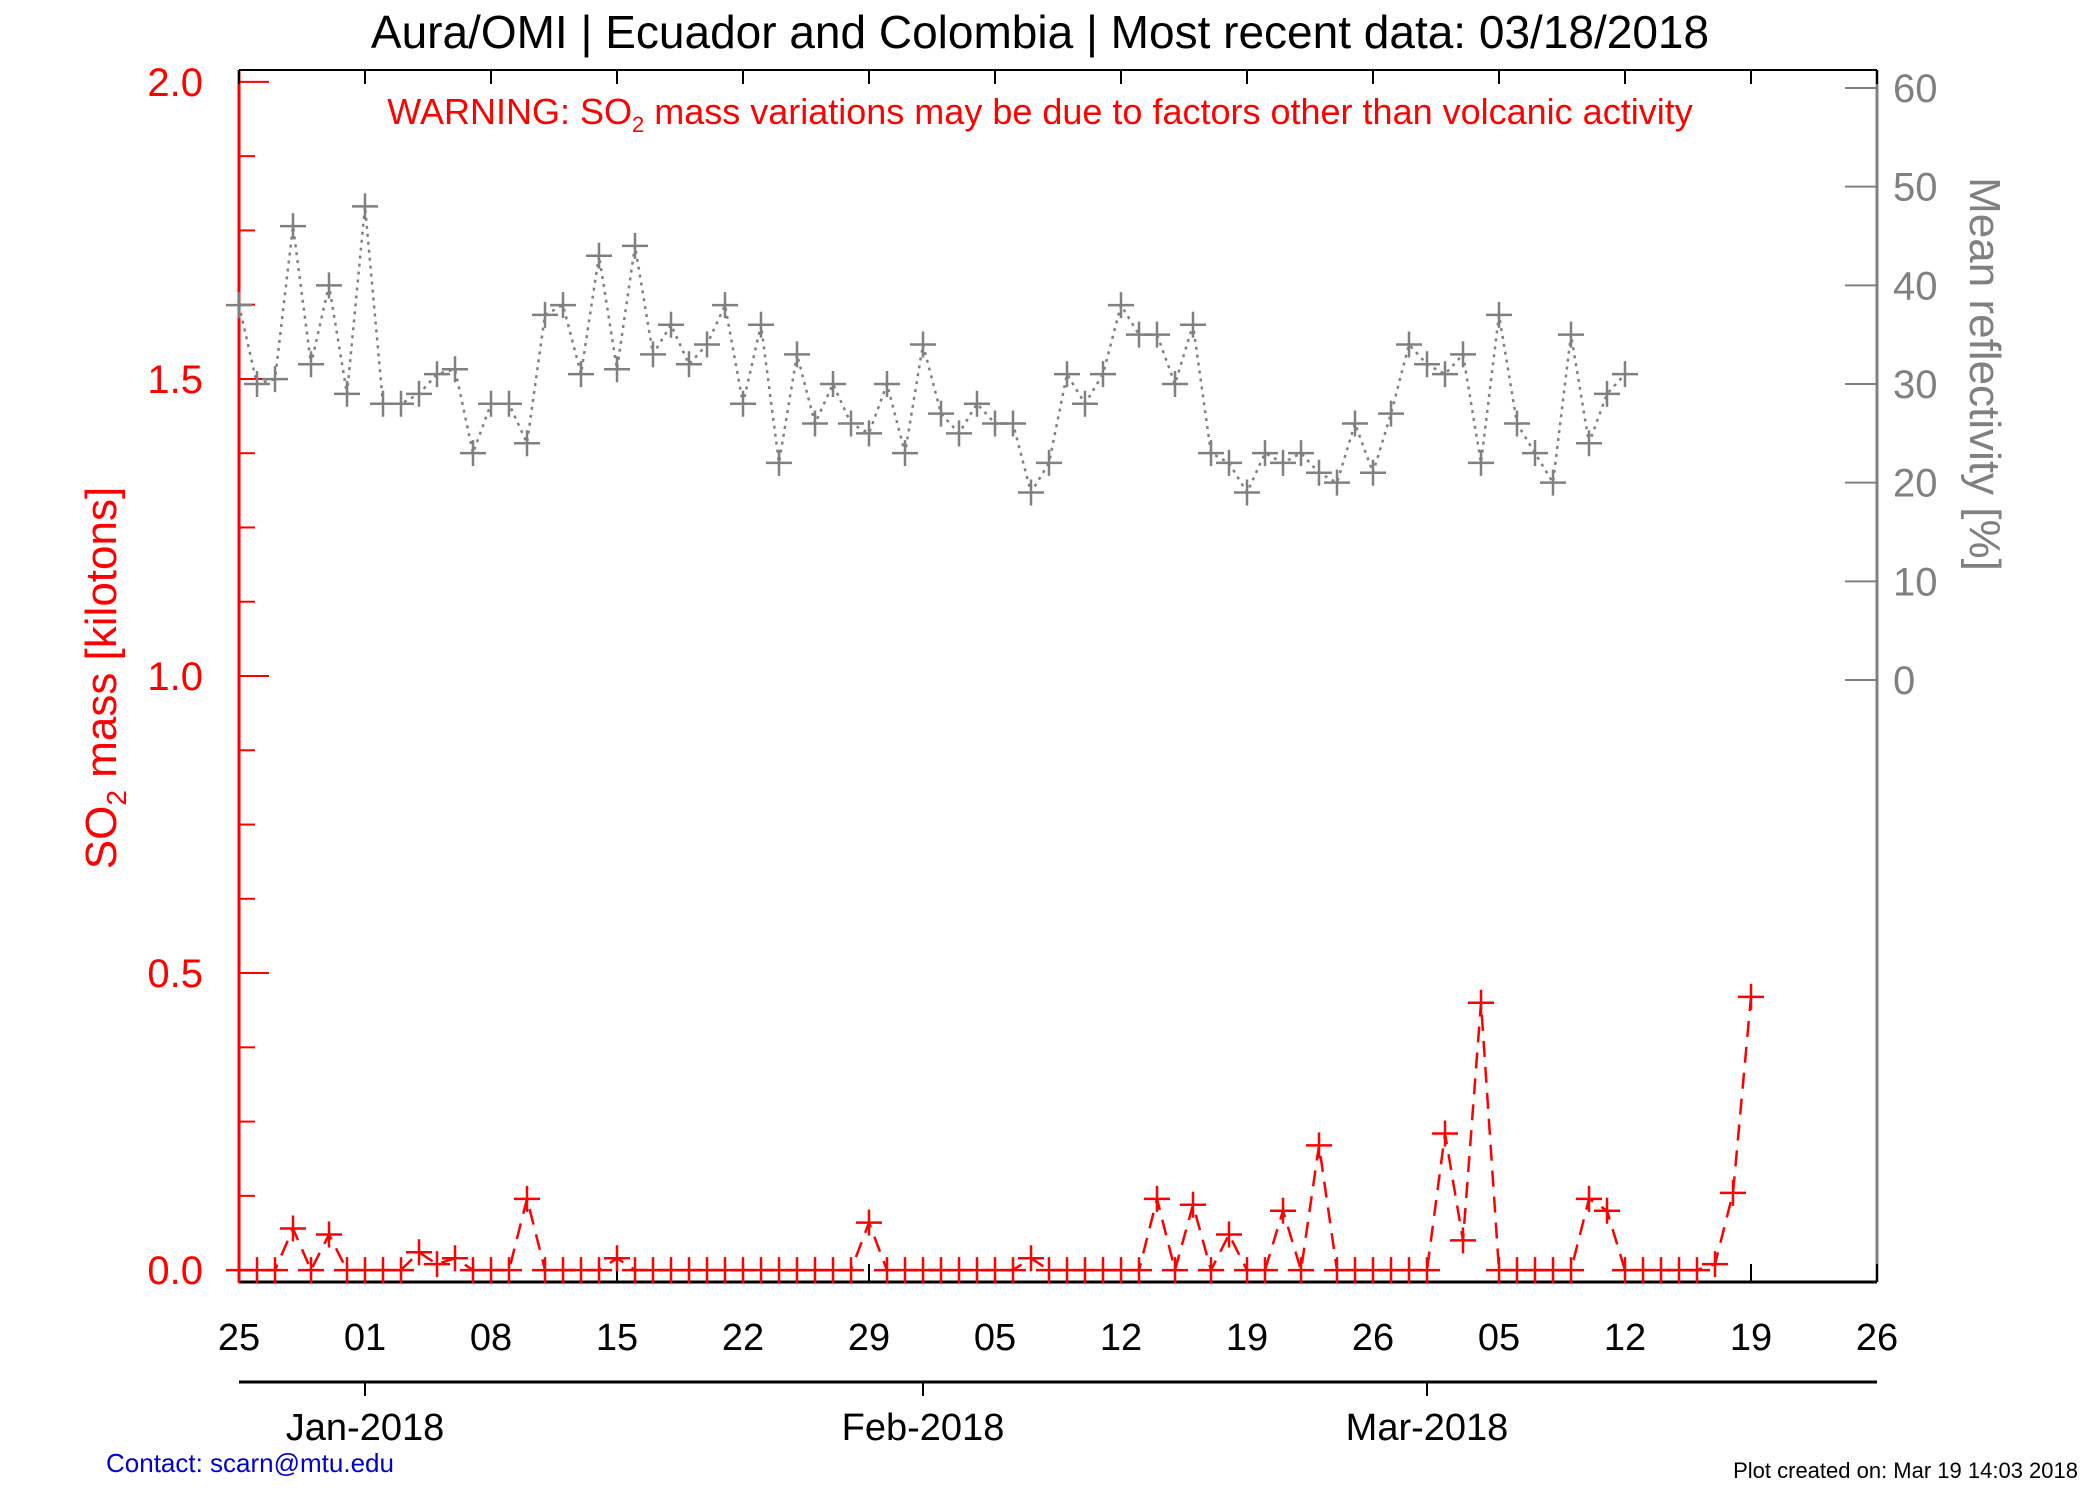 The height and width of the screenshot is (1500, 2100). Describe the element at coordinates (365, 1428) in the screenshot. I see `month-label: Jan-2018` at that location.